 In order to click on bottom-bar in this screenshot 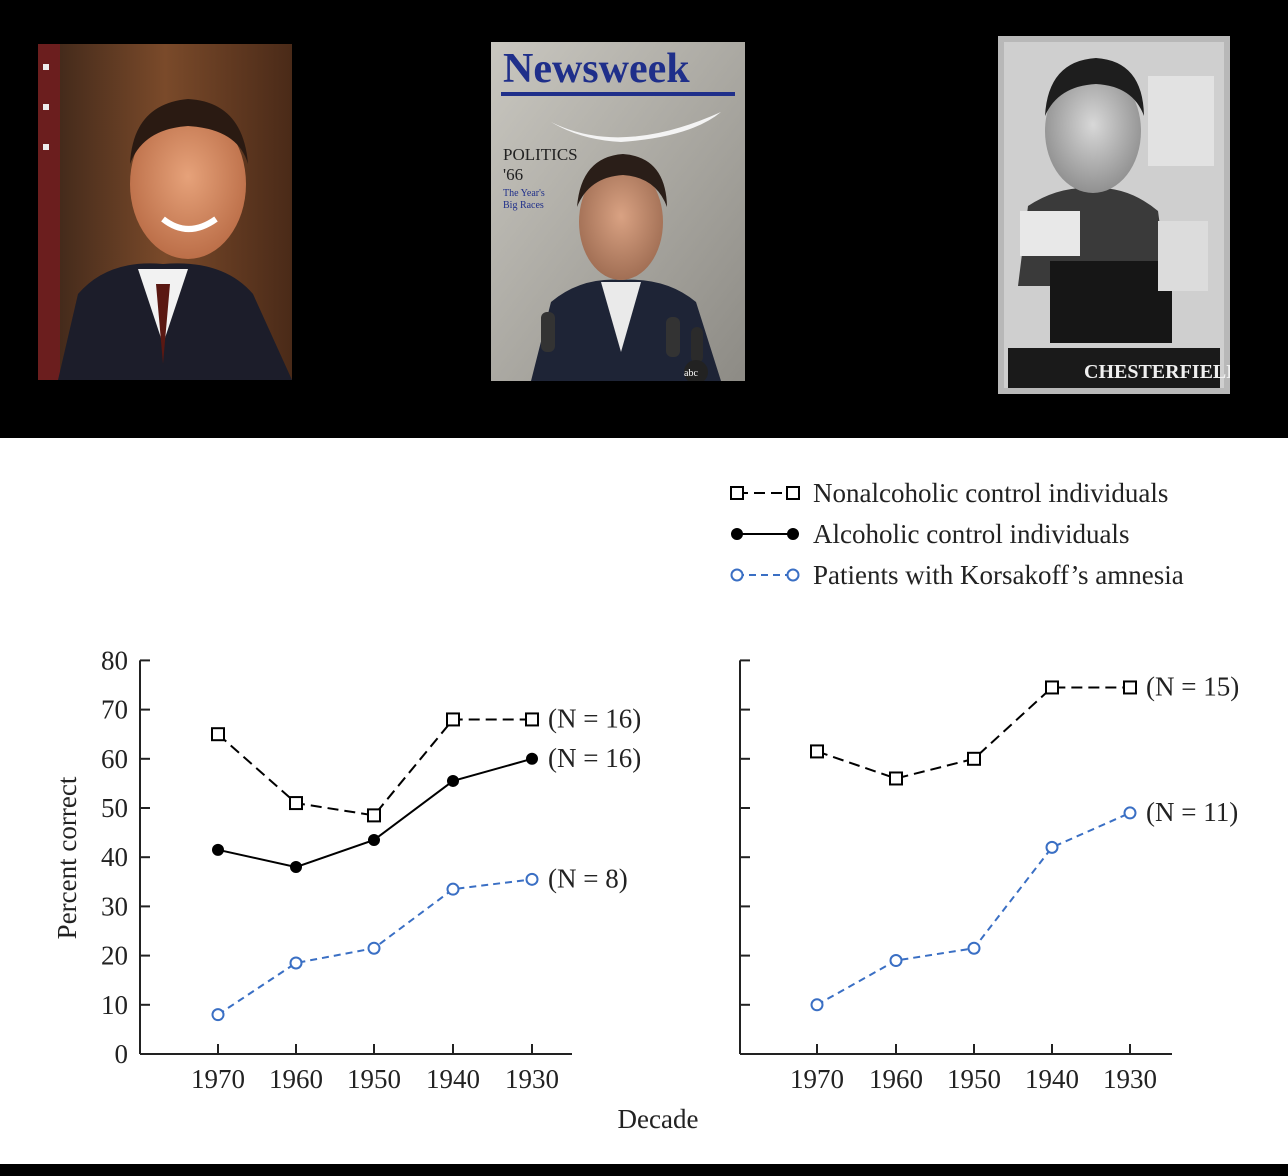, I will do `click(644, 1170)`.